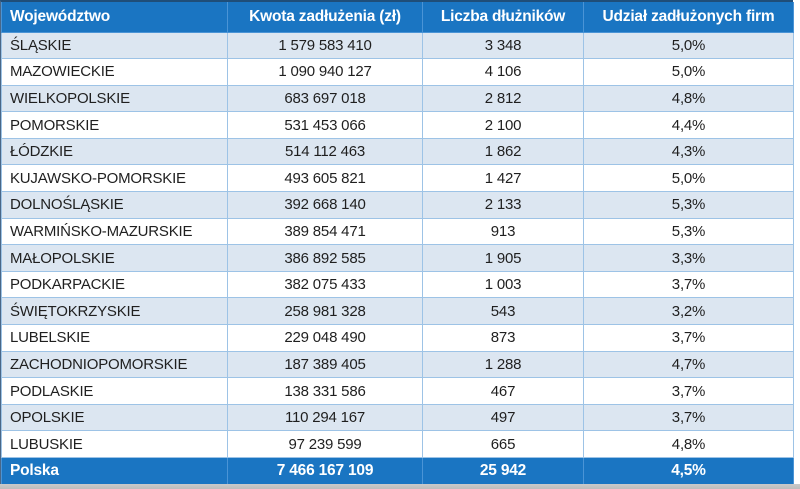  Describe the element at coordinates (503, 471) in the screenshot. I see `total-debtors: 25 942` at that location.